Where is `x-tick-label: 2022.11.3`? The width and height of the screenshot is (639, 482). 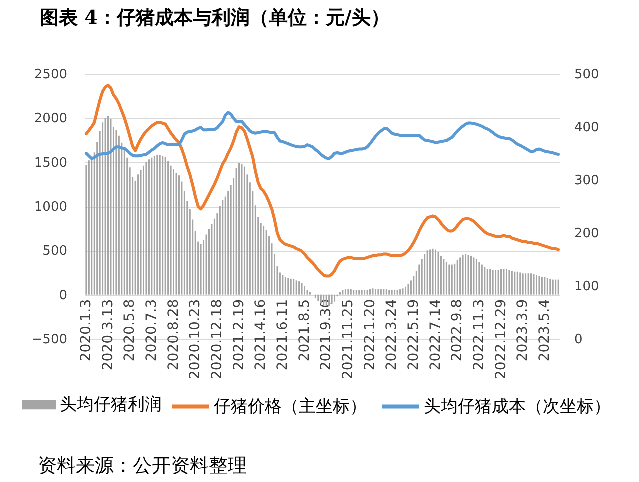 x-tick-label: 2022.11.3 is located at coordinates (479, 335).